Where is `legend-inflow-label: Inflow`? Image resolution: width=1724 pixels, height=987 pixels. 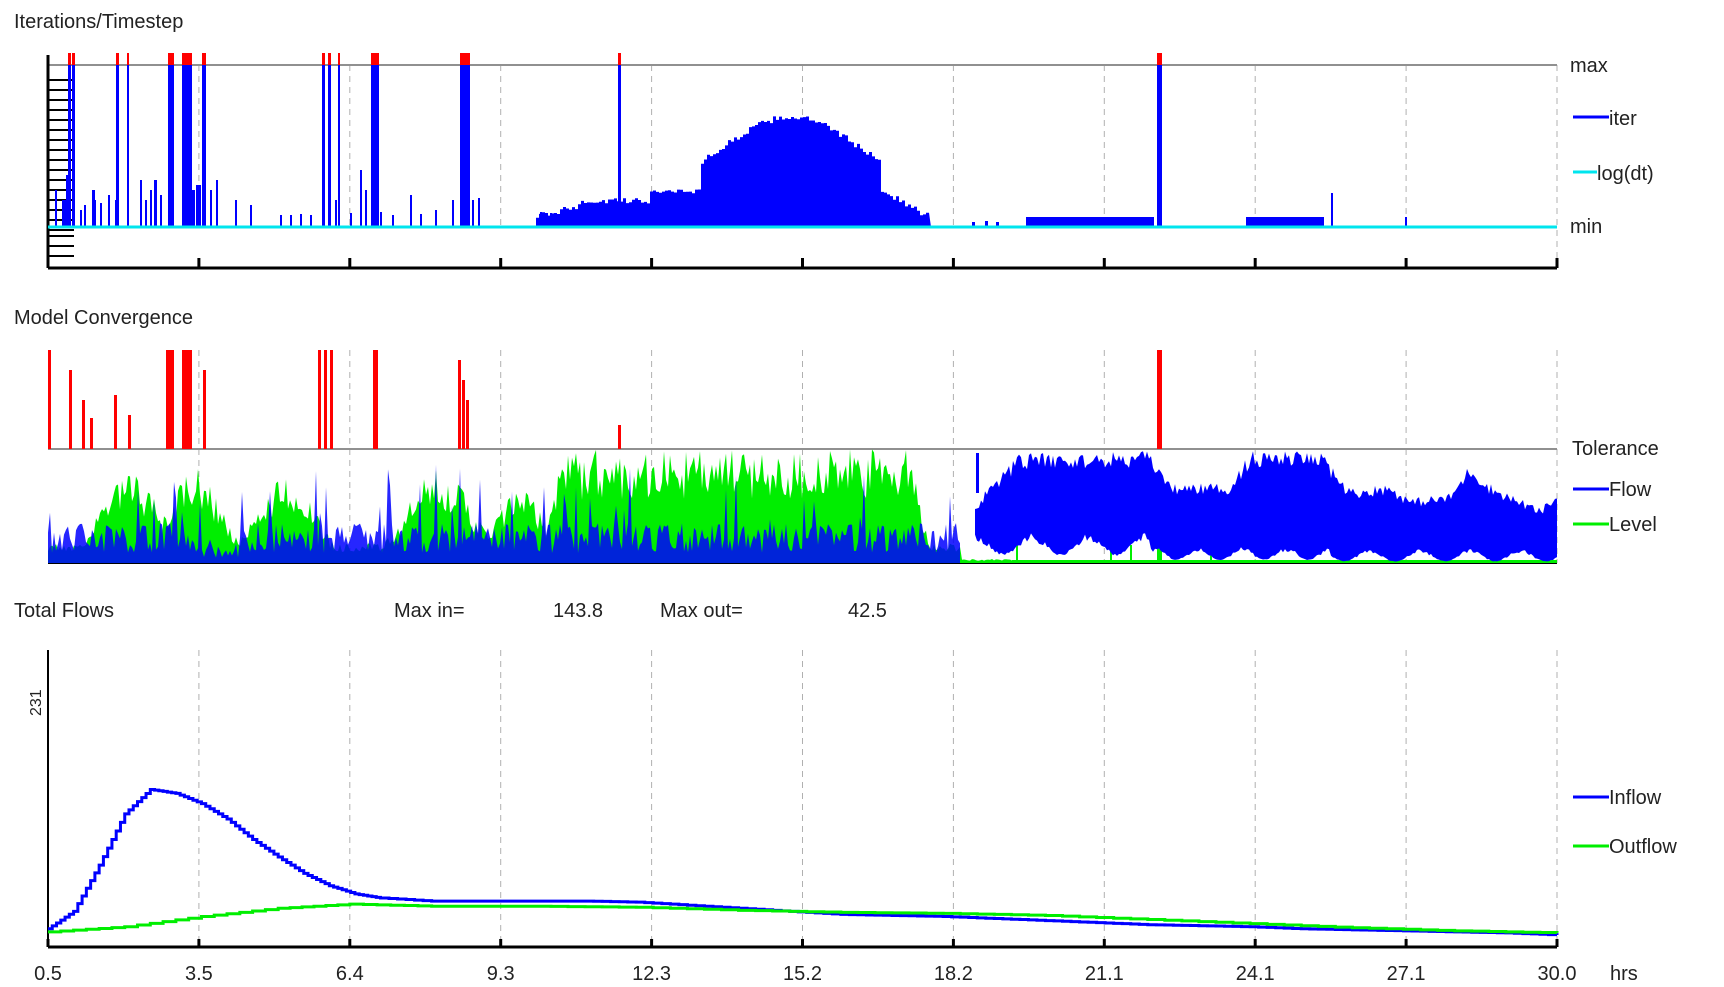 legend-inflow-label: Inflow is located at coordinates (1635, 798).